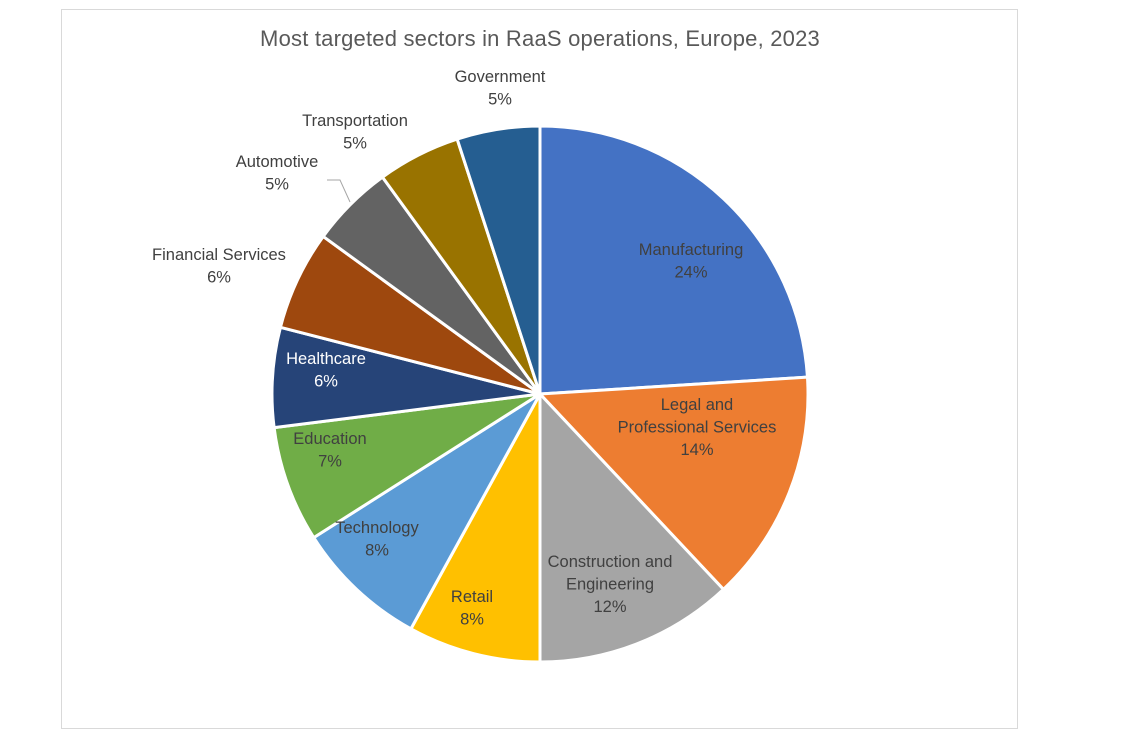 The image size is (1133, 747). What do you see at coordinates (326, 359) in the screenshot?
I see `data-label-category: Healthcare` at bounding box center [326, 359].